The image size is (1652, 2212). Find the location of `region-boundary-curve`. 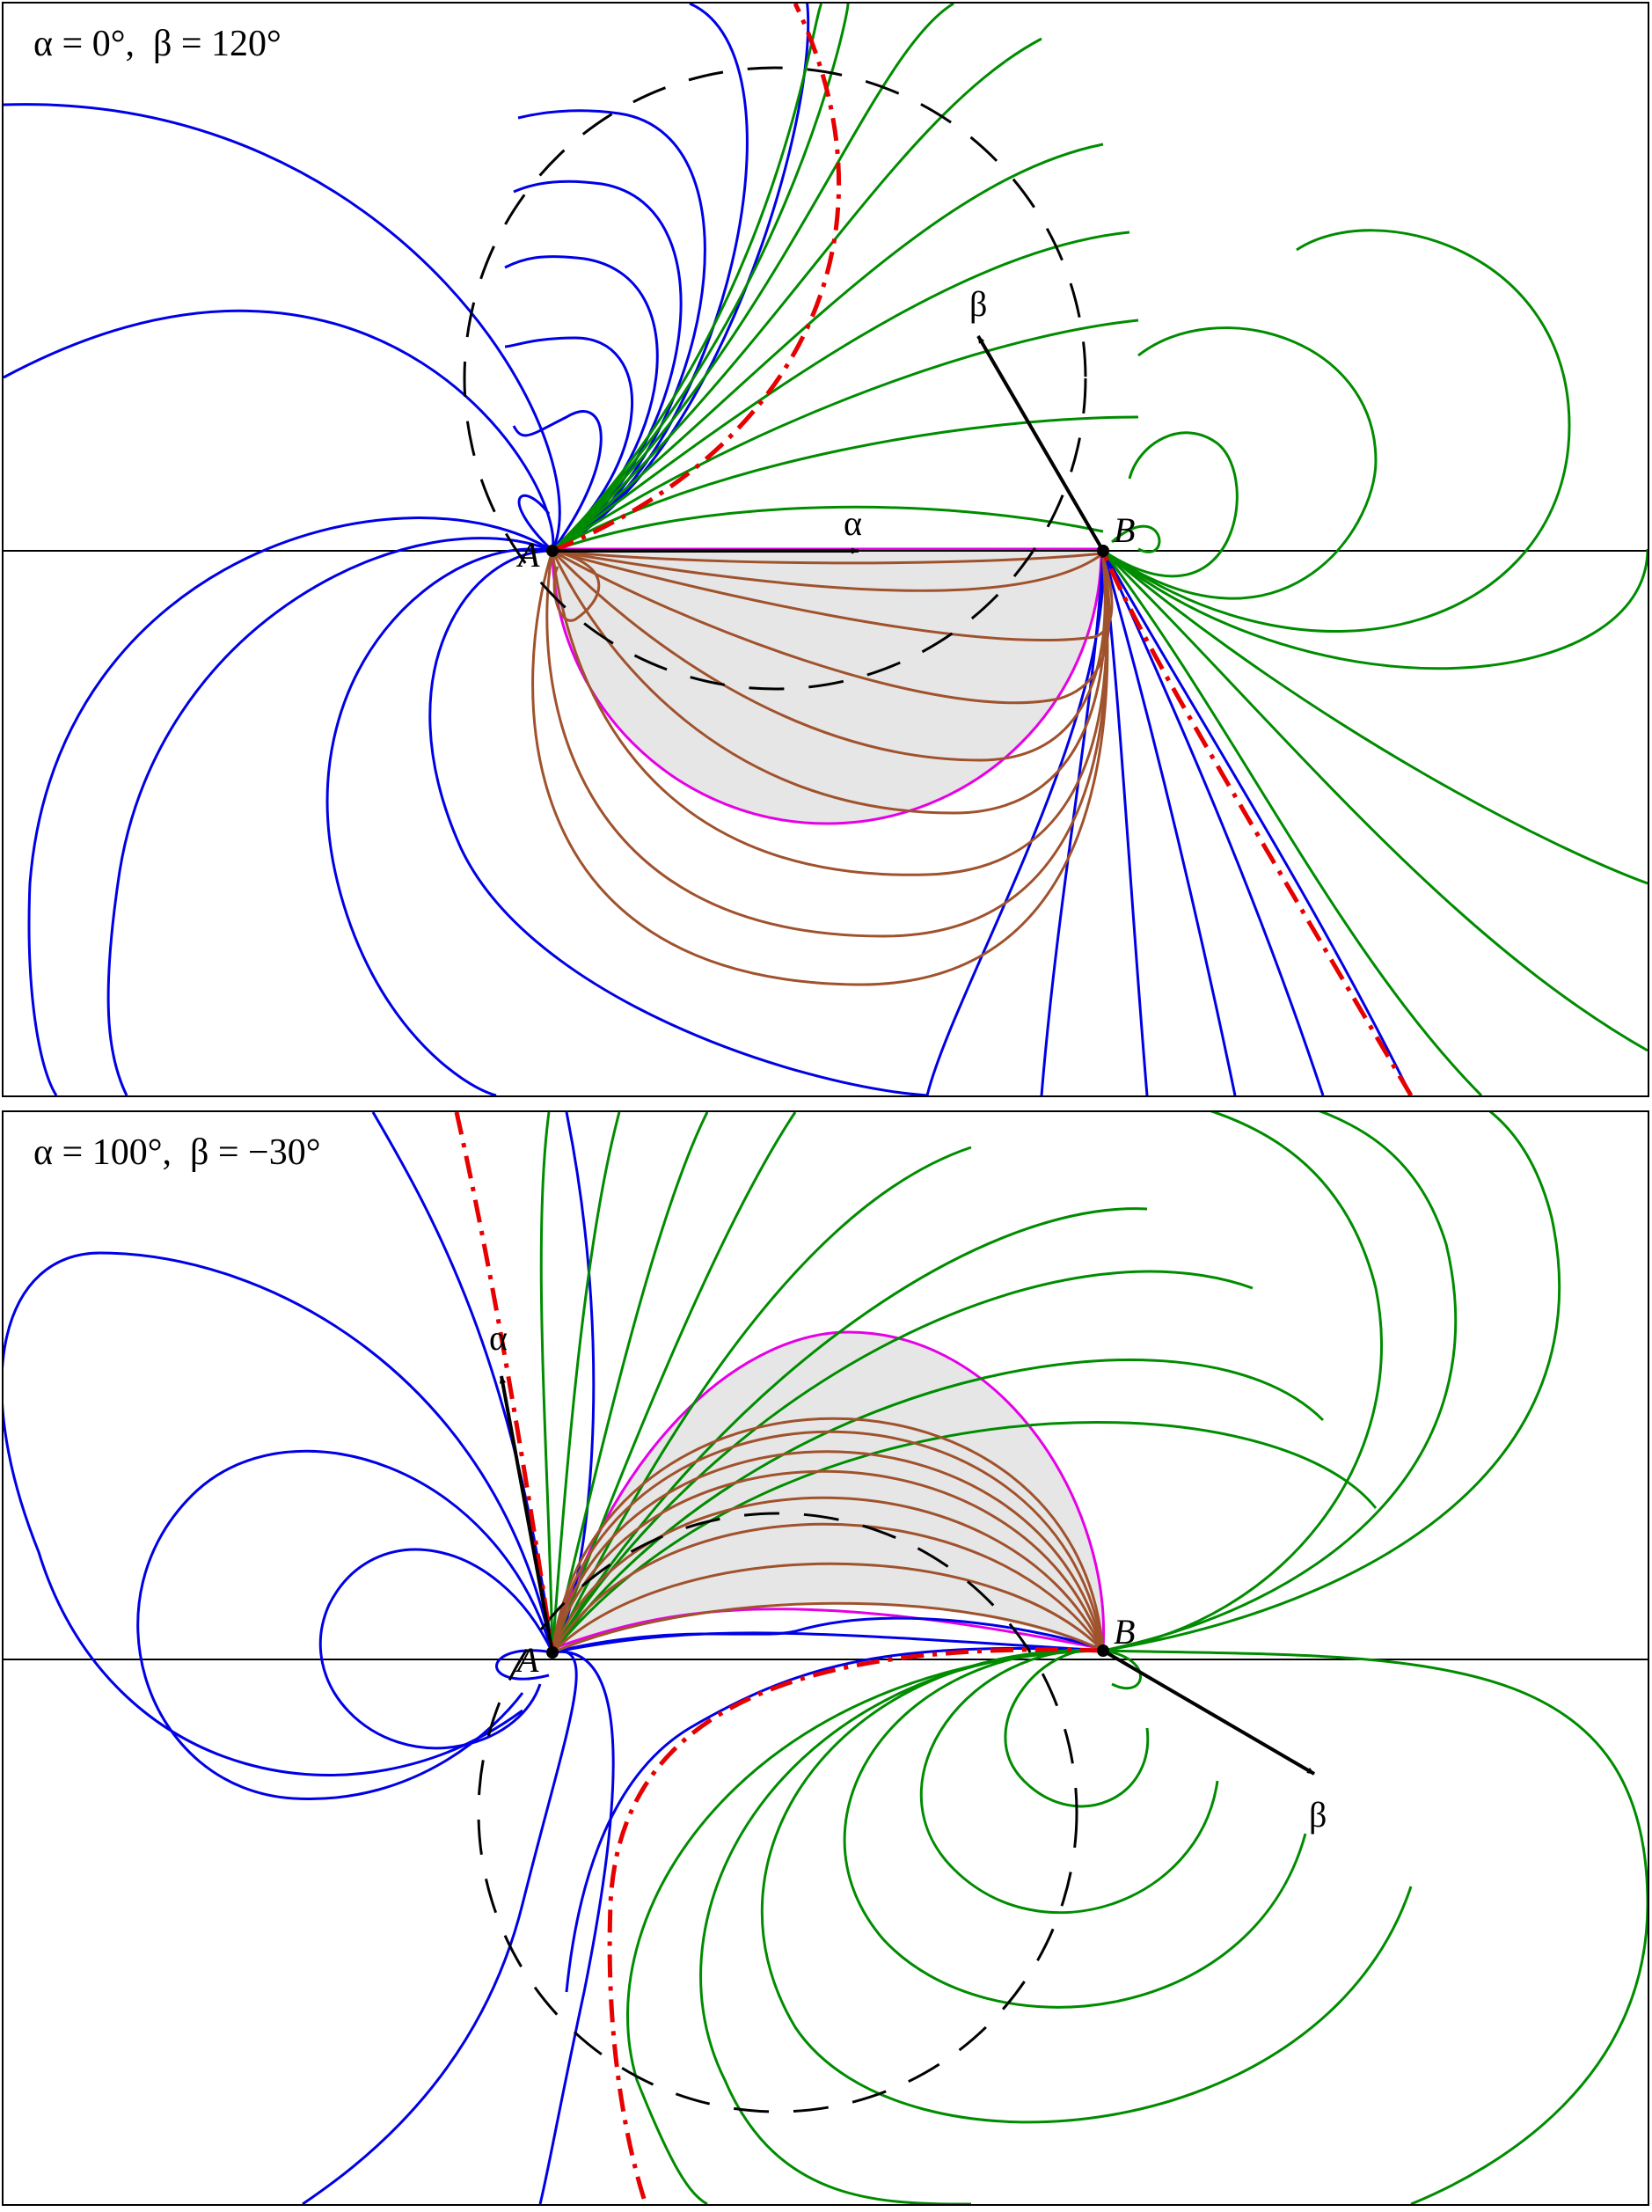

region-boundary-curve is located at coordinates (828, 1490).